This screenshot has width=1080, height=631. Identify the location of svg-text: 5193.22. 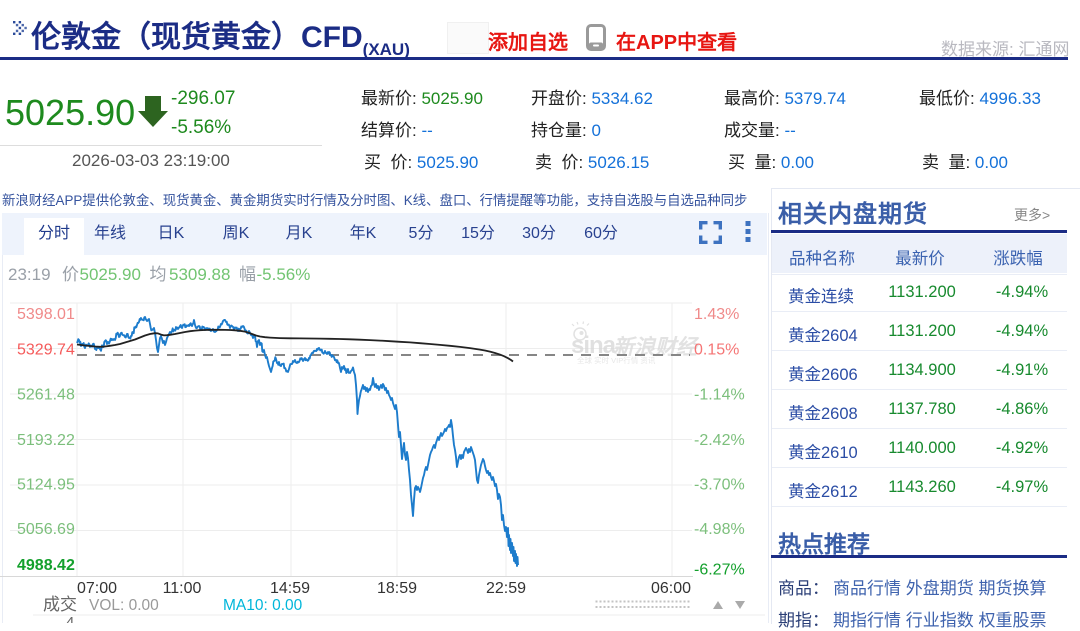
(46, 440).